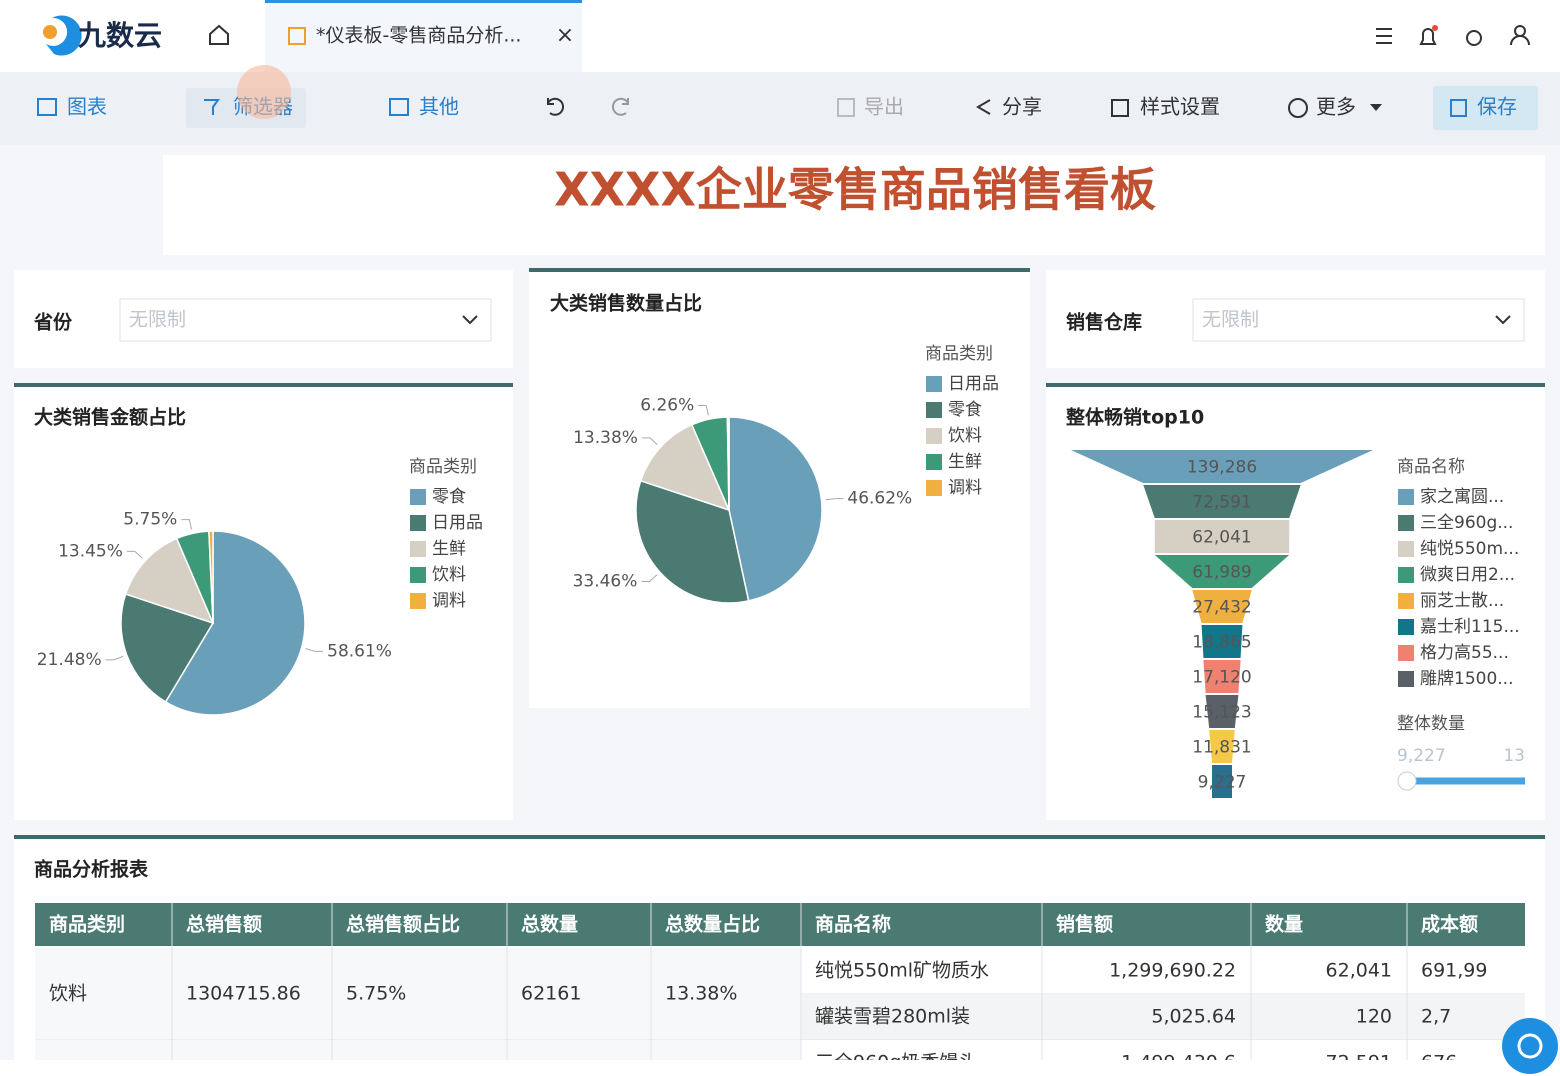 This screenshot has height=1076, width=1560. I want to click on column-header: 成本额, so click(1449, 924).